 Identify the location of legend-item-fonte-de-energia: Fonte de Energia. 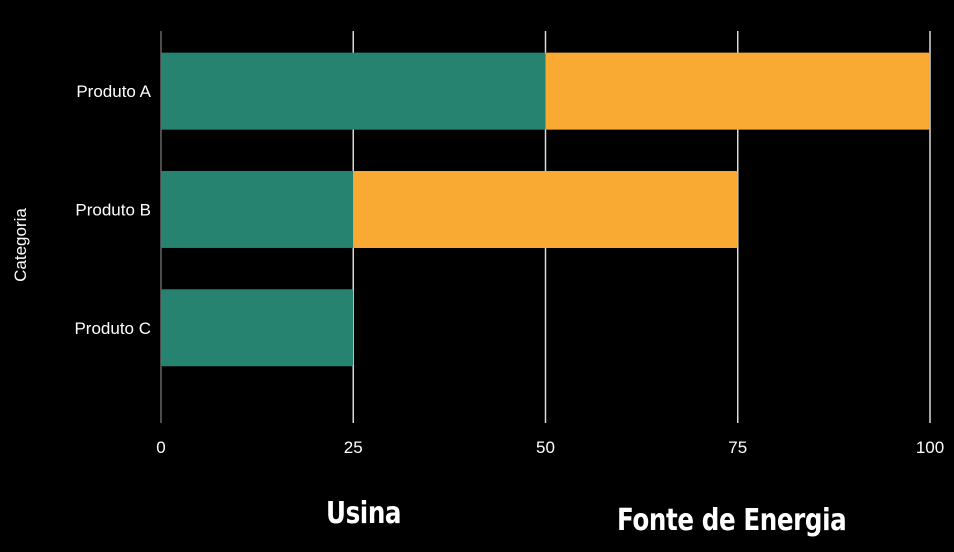
(732, 520).